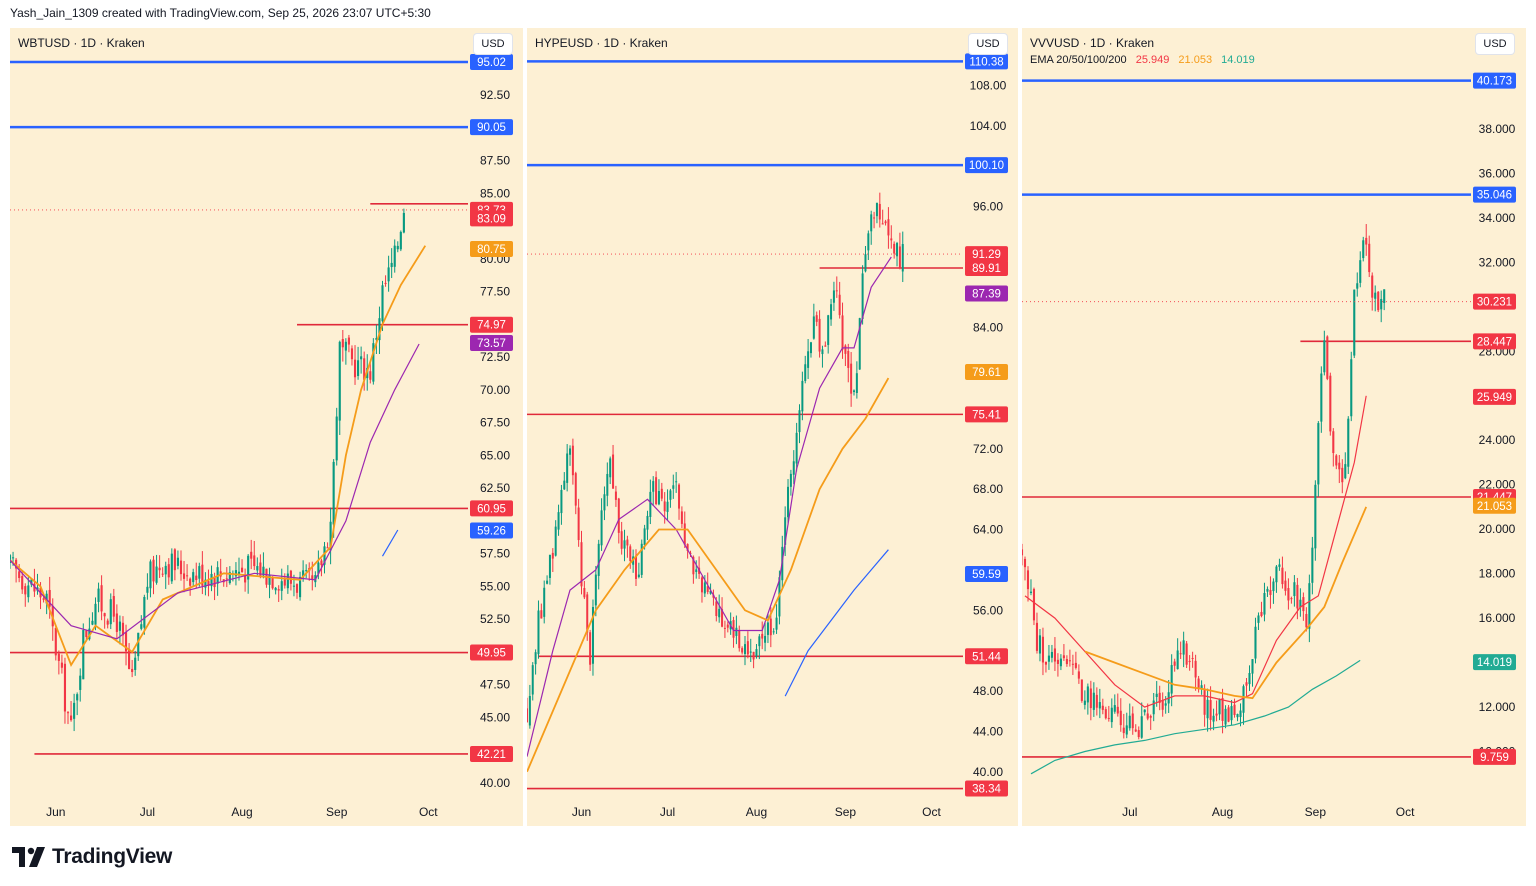  What do you see at coordinates (495, 357) in the screenshot?
I see `y-tick-label: 72.50` at bounding box center [495, 357].